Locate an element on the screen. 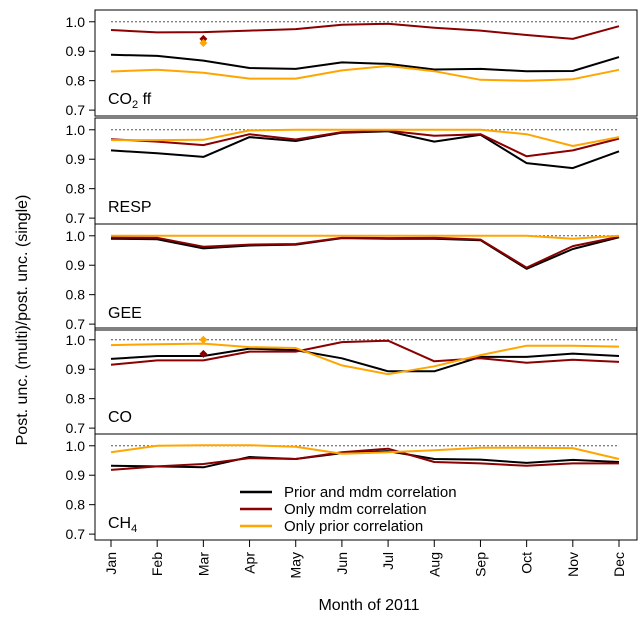 This screenshot has width=641, height=619. legend-label: Prior and mdm correlation is located at coordinates (370, 492).